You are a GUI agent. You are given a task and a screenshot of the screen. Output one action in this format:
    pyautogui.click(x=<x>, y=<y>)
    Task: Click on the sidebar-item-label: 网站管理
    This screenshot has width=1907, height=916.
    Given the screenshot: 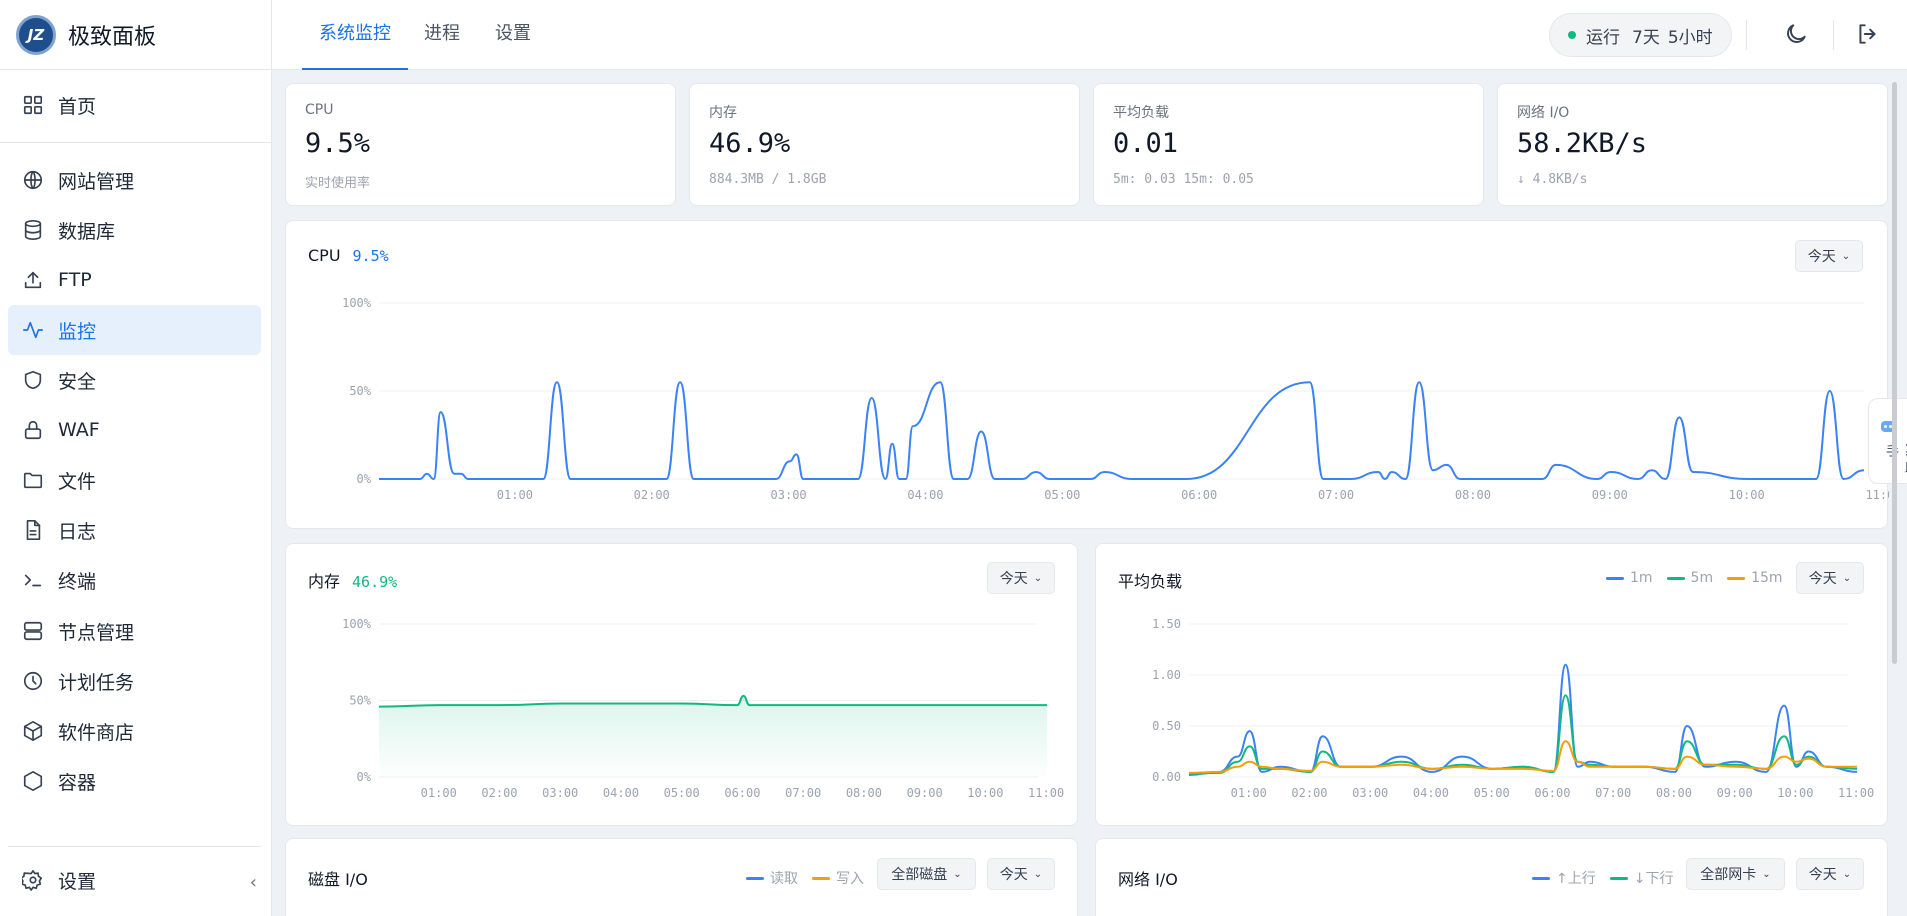 What is the action you would take?
    pyautogui.click(x=96, y=181)
    